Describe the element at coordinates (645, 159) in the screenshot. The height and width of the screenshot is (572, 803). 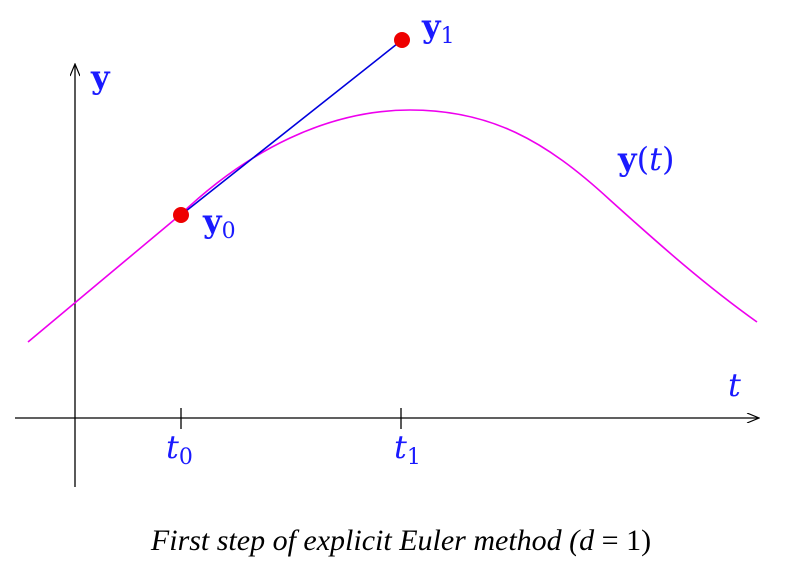
I see `curve-label: y(t)` at that location.